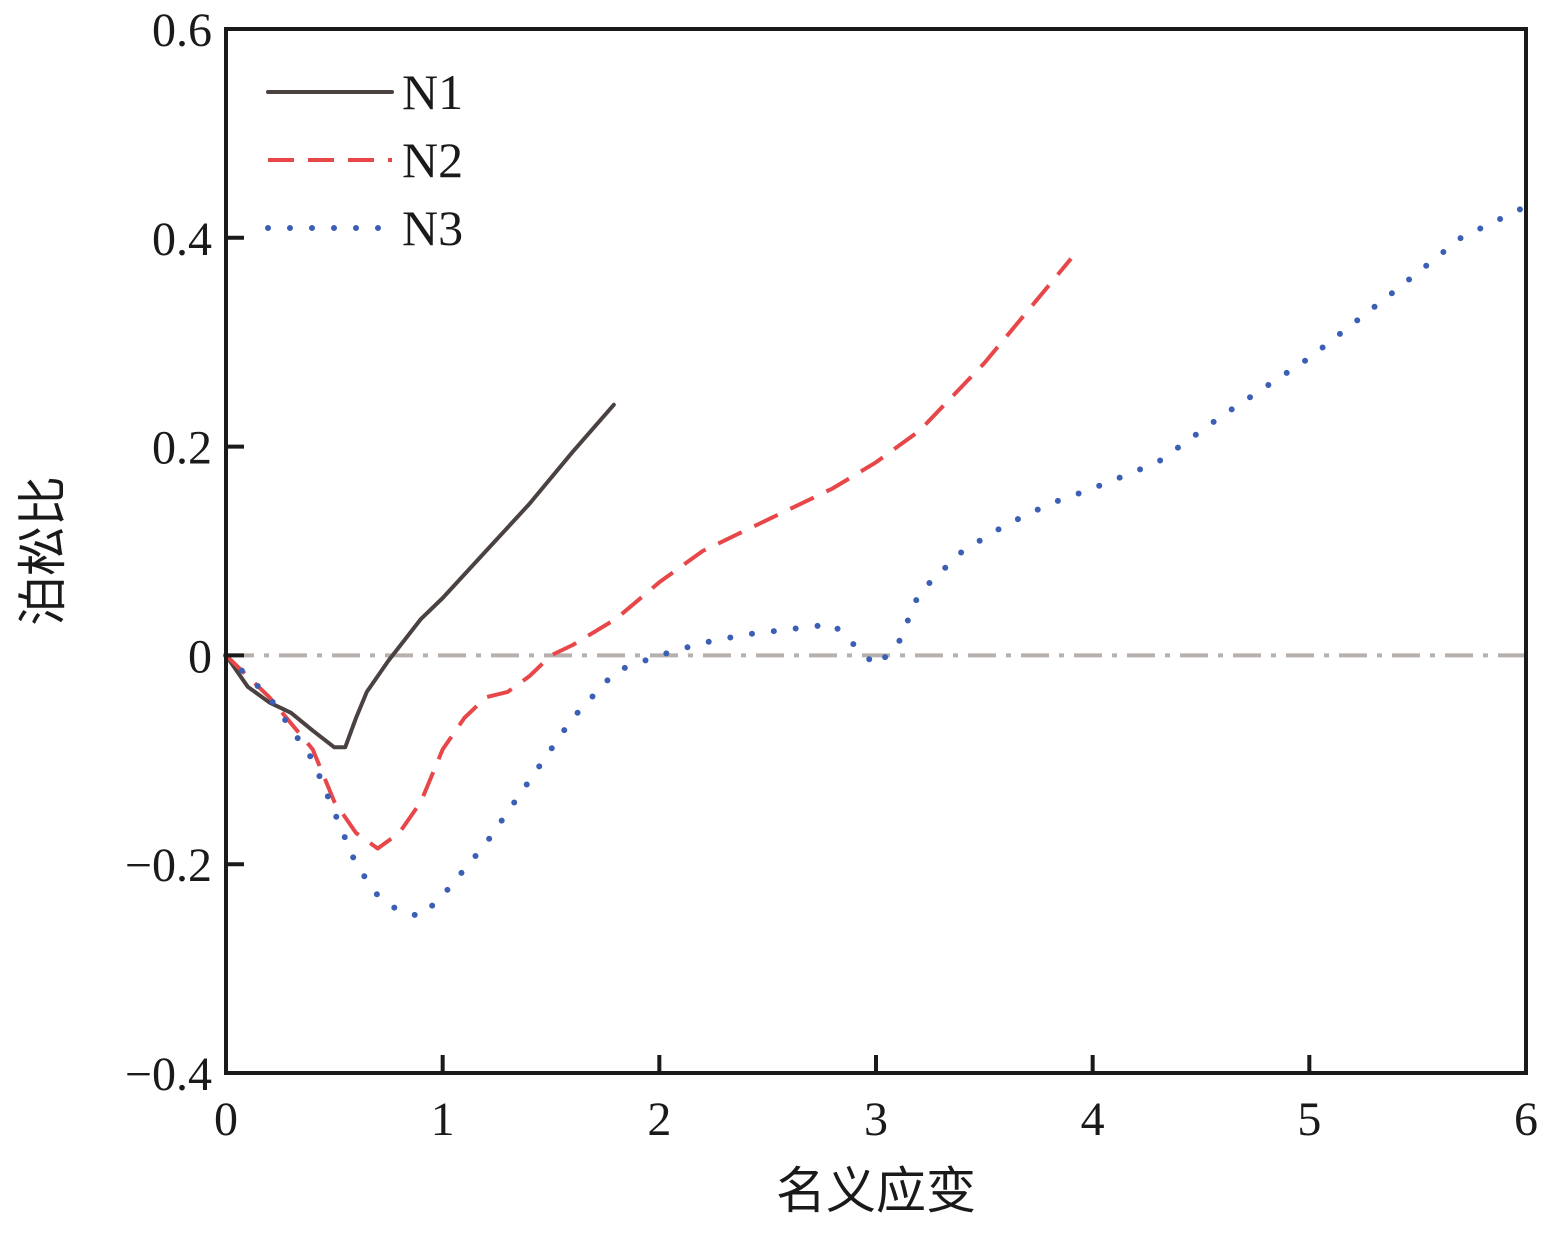 Image resolution: width=1561 pixels, height=1236 pixels. I want to click on series-line-n1, so click(420, 576).